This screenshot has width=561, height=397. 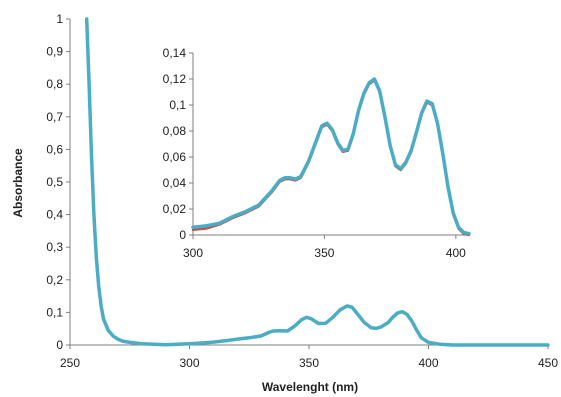 What do you see at coordinates (193, 253) in the screenshot?
I see `inset-x-tick-label: 300` at bounding box center [193, 253].